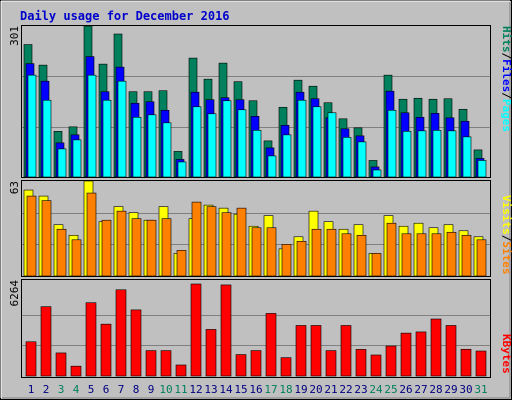 The image size is (512, 400). Describe the element at coordinates (14, 36) in the screenshot. I see `top-axis-max-label: 301` at that location.